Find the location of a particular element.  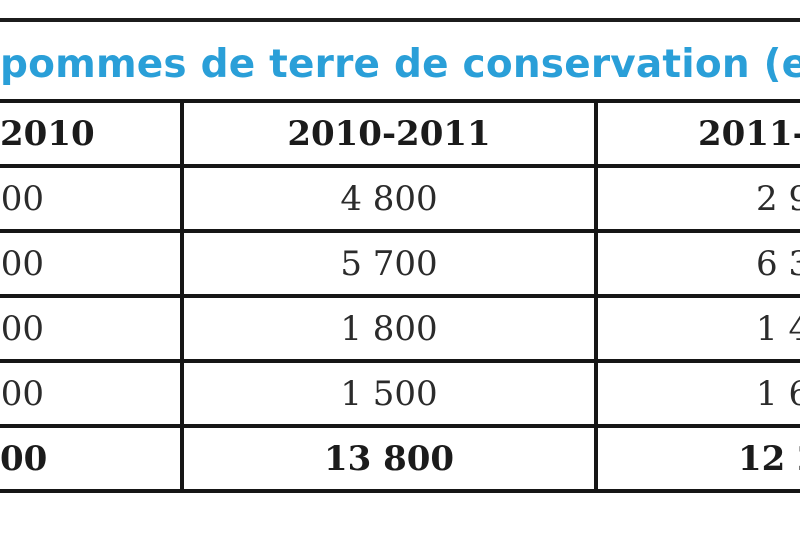

header-cell-col2: 2010-2011 is located at coordinates (389, 133).